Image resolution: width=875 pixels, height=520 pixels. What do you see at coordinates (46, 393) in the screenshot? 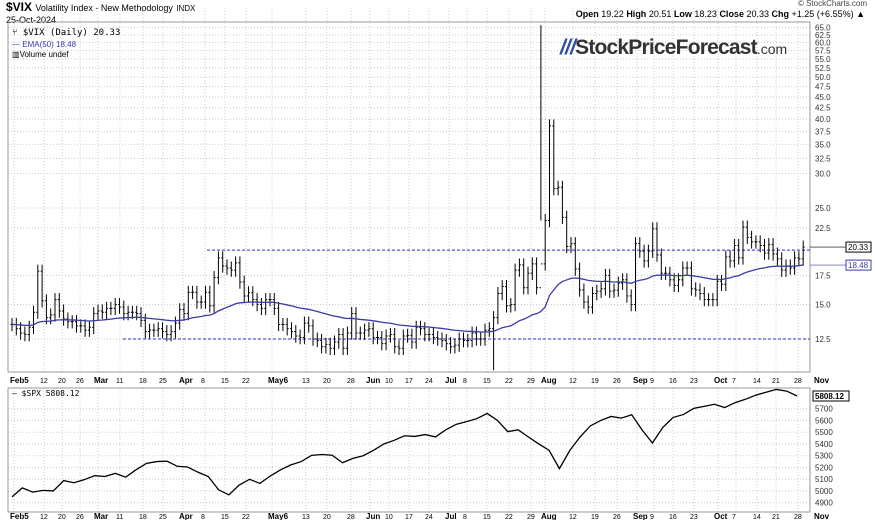
I see `legend-spx: — $SPX 5808.12` at bounding box center [46, 393].